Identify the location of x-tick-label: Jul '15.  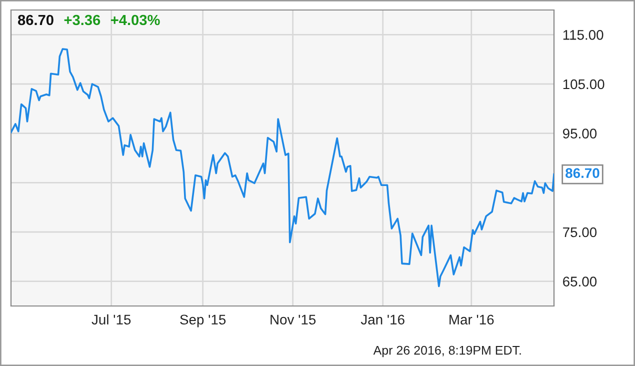
(111, 319).